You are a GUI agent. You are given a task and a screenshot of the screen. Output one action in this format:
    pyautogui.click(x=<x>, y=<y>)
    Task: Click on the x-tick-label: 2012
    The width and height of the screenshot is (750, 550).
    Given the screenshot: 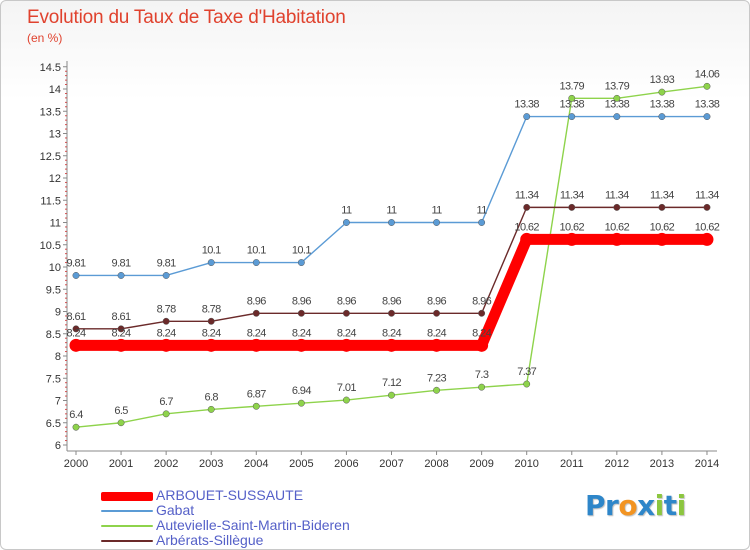 What is the action you would take?
    pyautogui.click(x=617, y=464)
    